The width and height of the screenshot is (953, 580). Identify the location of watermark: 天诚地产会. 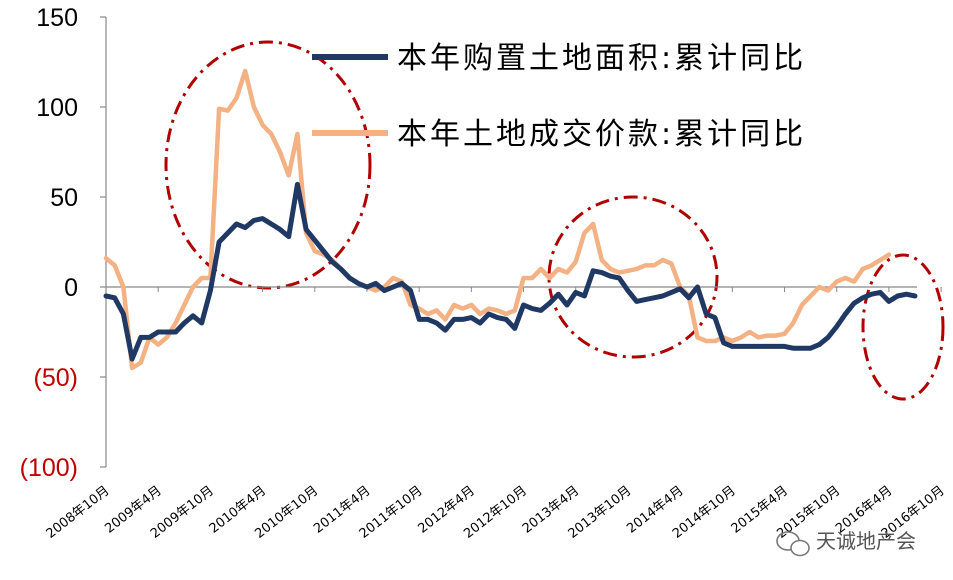
(846, 543).